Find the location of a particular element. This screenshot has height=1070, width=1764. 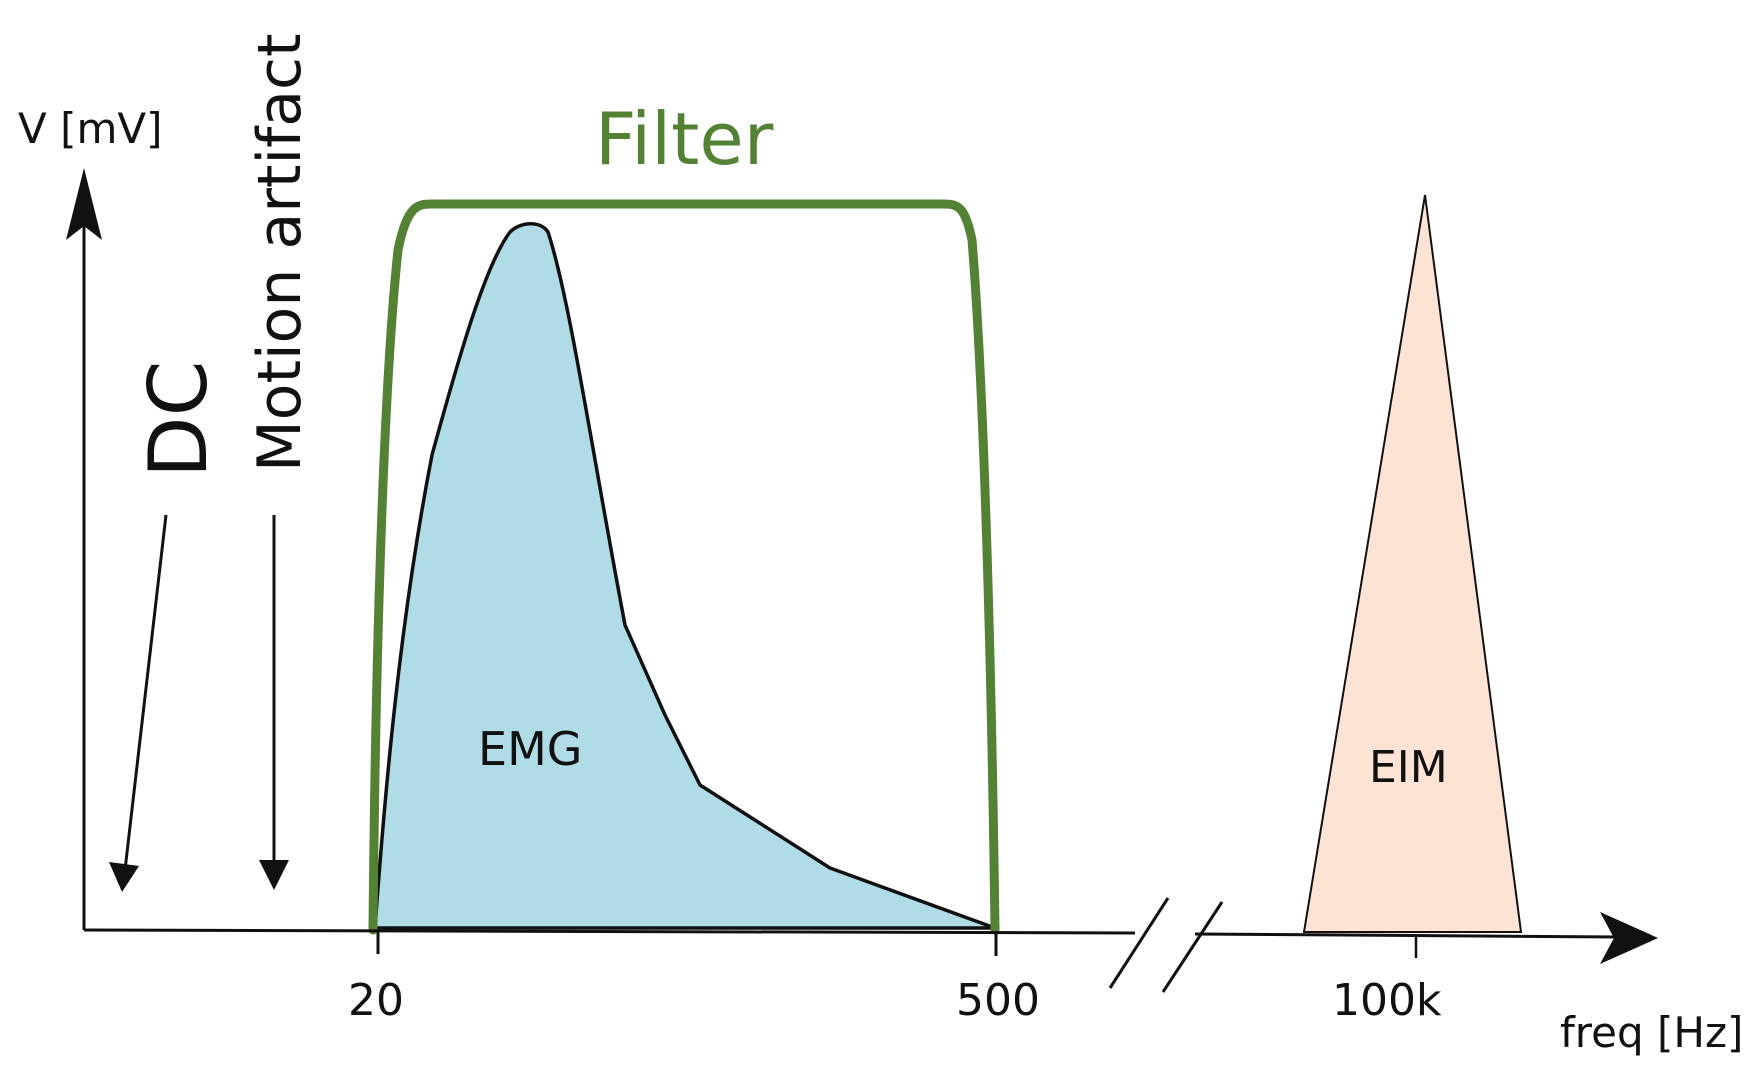

eim-label: EIM is located at coordinates (1408, 767).